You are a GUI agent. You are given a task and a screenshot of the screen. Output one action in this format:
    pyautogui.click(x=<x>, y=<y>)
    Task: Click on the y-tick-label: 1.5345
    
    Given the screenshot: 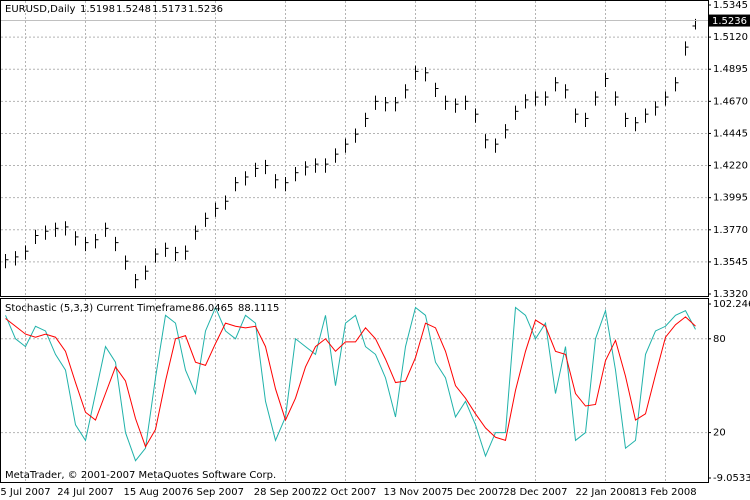 What is the action you would take?
    pyautogui.click(x=730, y=5)
    